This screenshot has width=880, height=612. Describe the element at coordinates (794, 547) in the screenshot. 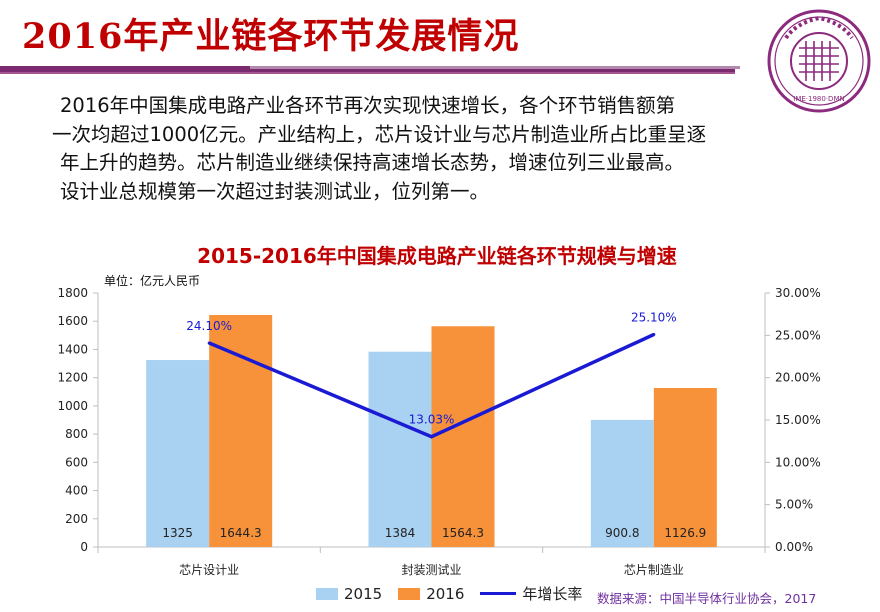

I see `y2-tick-label: 0.00%` at that location.